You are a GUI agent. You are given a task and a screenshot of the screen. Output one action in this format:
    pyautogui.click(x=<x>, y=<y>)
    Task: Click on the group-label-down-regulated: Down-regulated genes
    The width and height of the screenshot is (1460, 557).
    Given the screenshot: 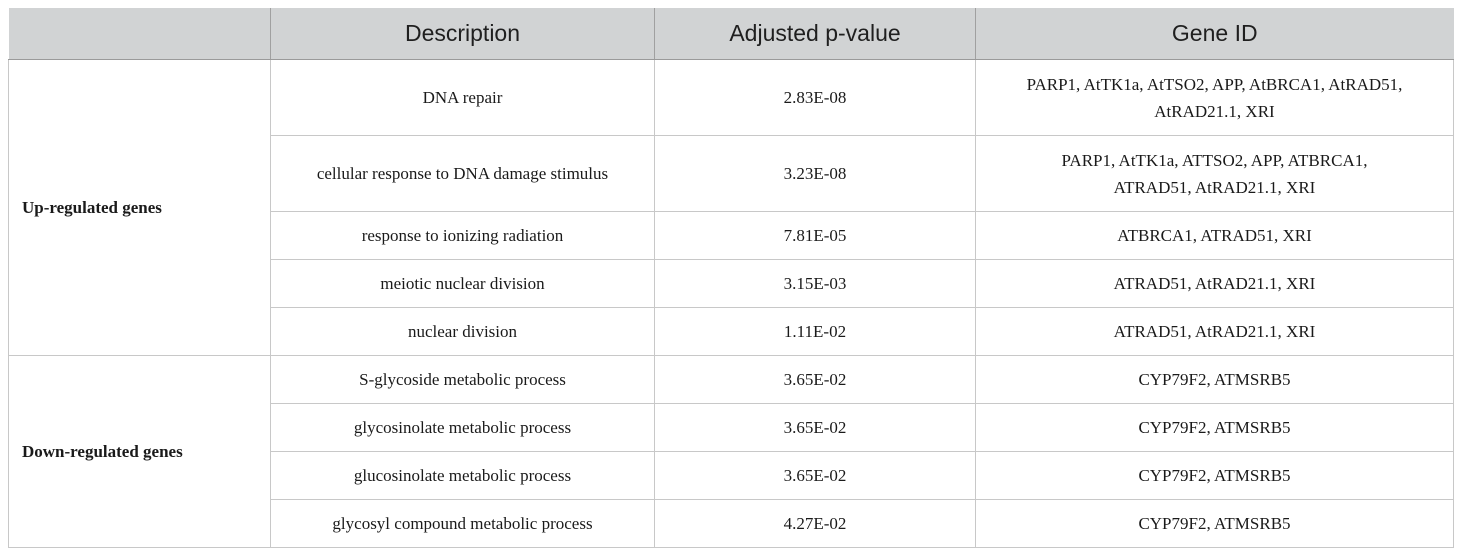 What is the action you would take?
    pyautogui.click(x=139, y=451)
    